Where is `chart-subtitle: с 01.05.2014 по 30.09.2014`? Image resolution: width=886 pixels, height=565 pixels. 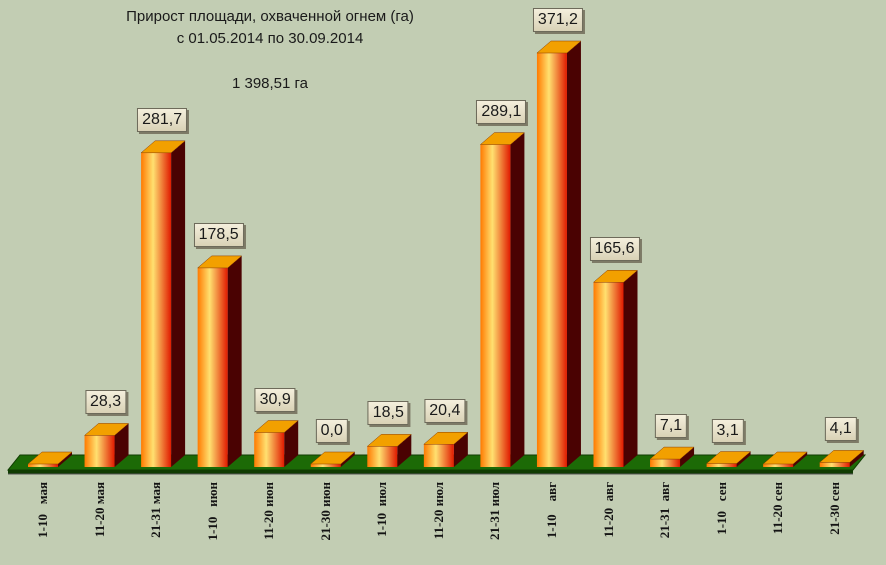
chart-subtitle: с 01.05.2014 по 30.09.2014 is located at coordinates (270, 38).